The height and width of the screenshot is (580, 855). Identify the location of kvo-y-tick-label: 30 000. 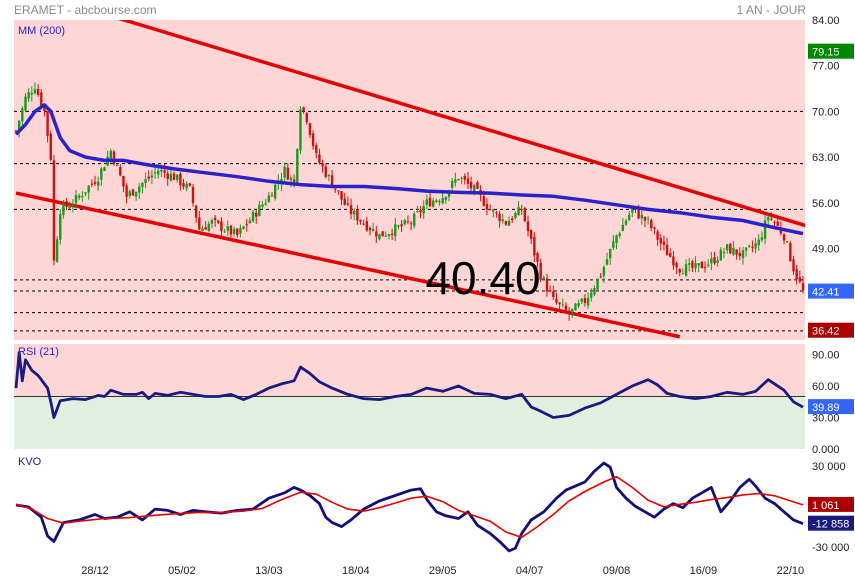
(829, 467).